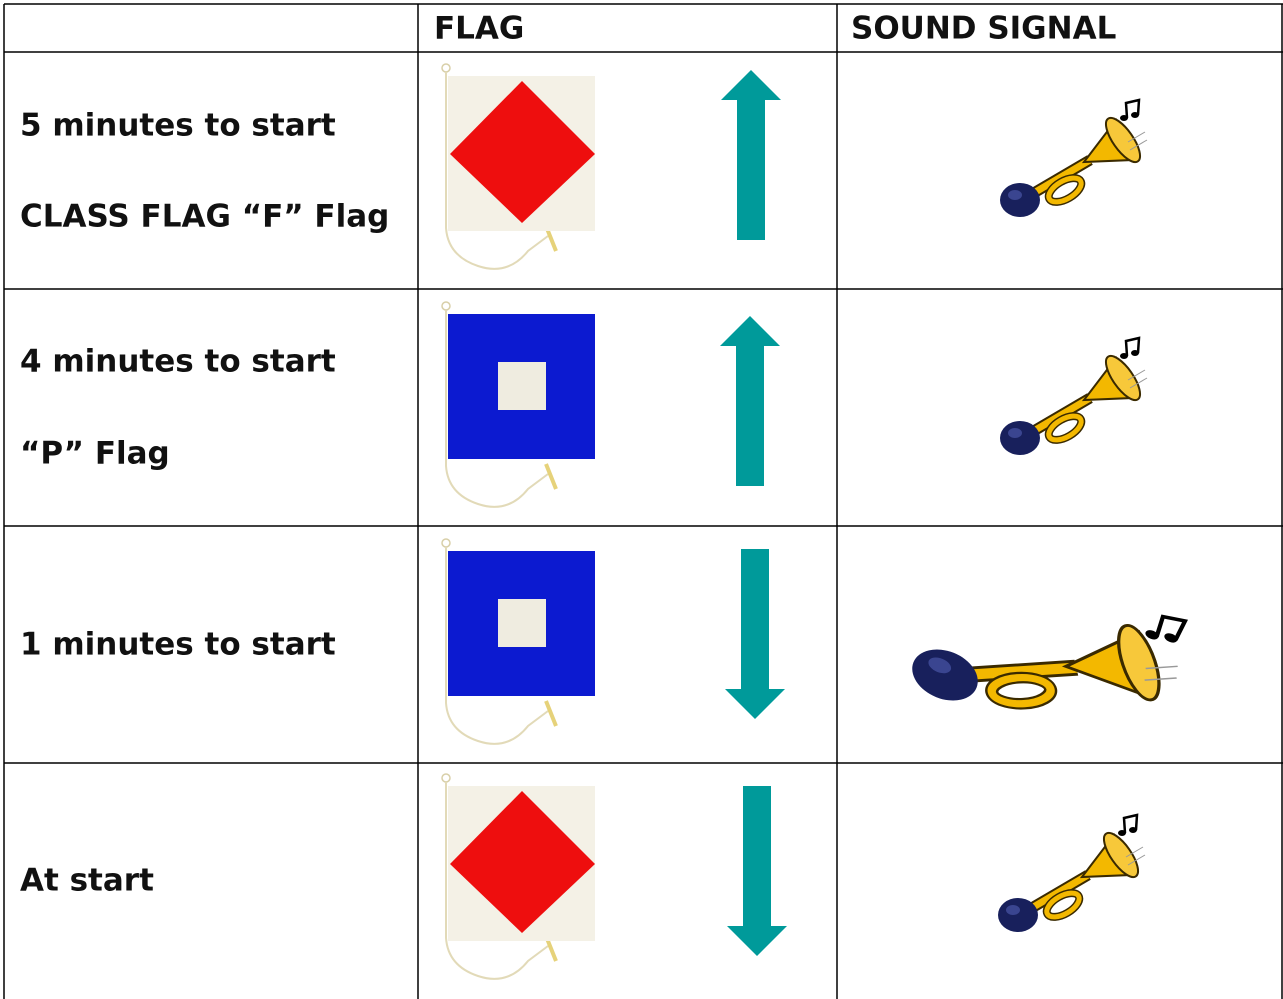 This screenshot has width=1283, height=999. I want to click on row-text: 4 minutes to start, so click(178, 362).